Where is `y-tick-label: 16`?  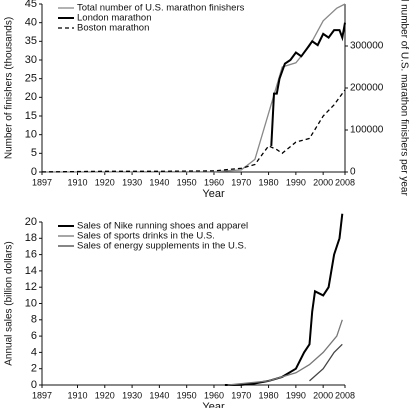 y-tick-label: 16 is located at coordinates (31, 255).